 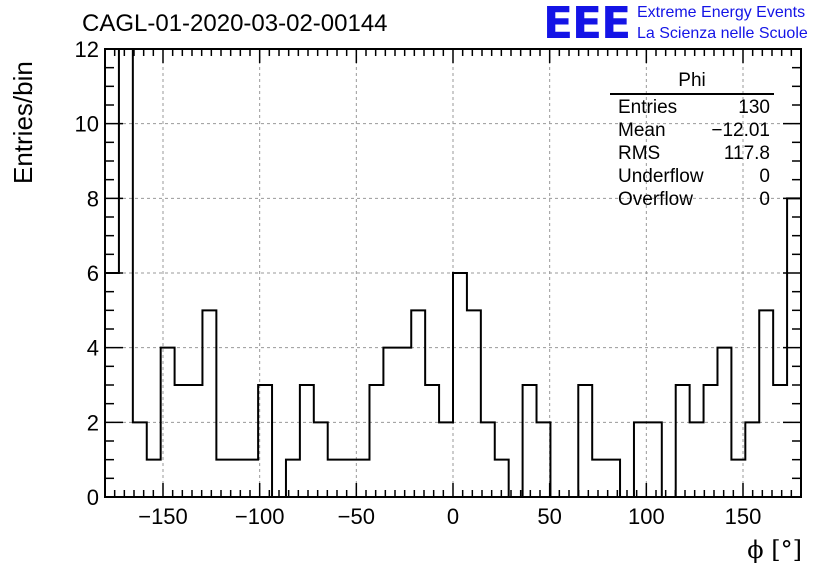 What do you see at coordinates (93, 198) in the screenshot?
I see `y-tick-label: 8` at bounding box center [93, 198].